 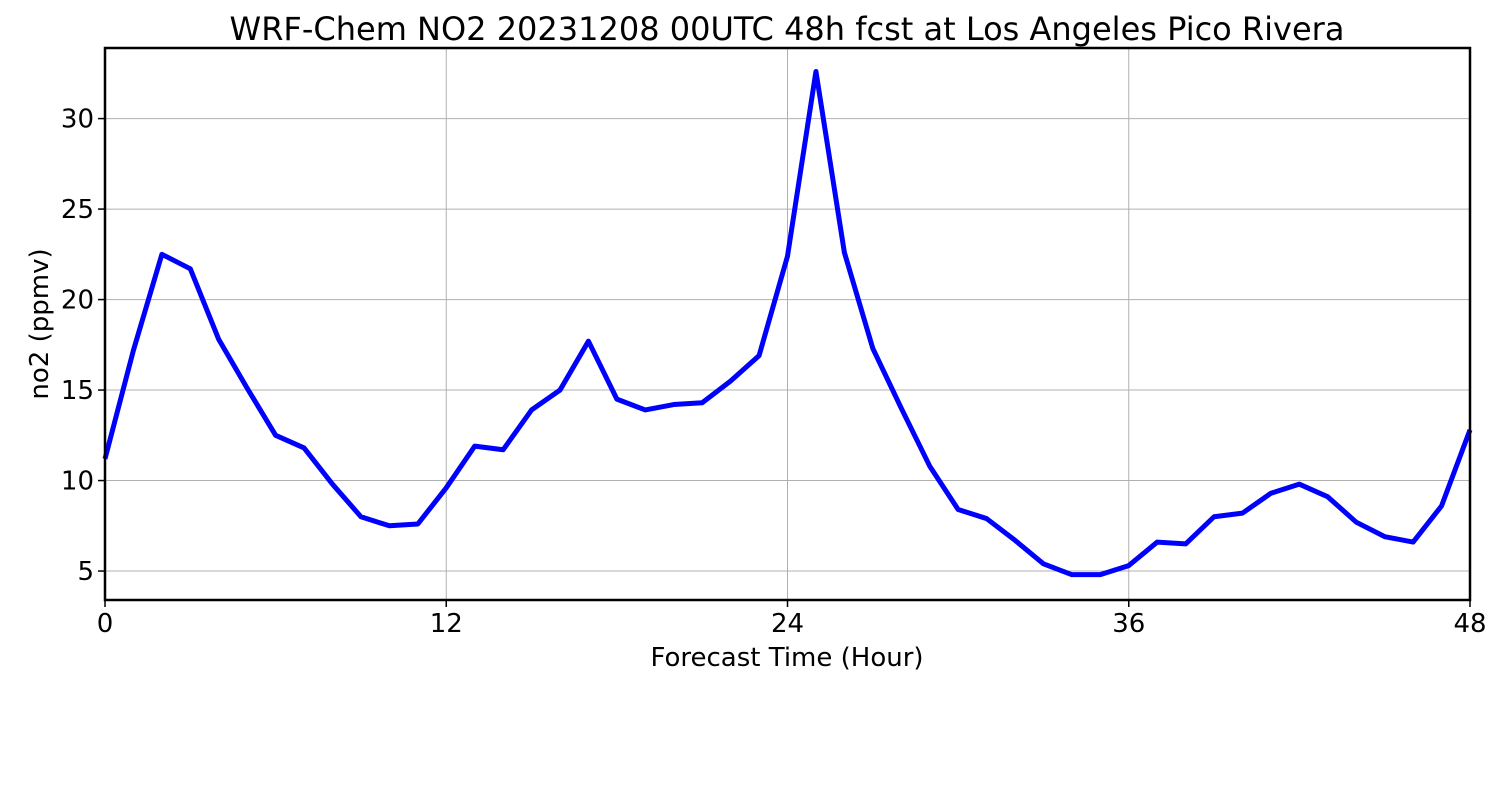 I want to click on y-tick-label: 20, so click(x=77, y=301).